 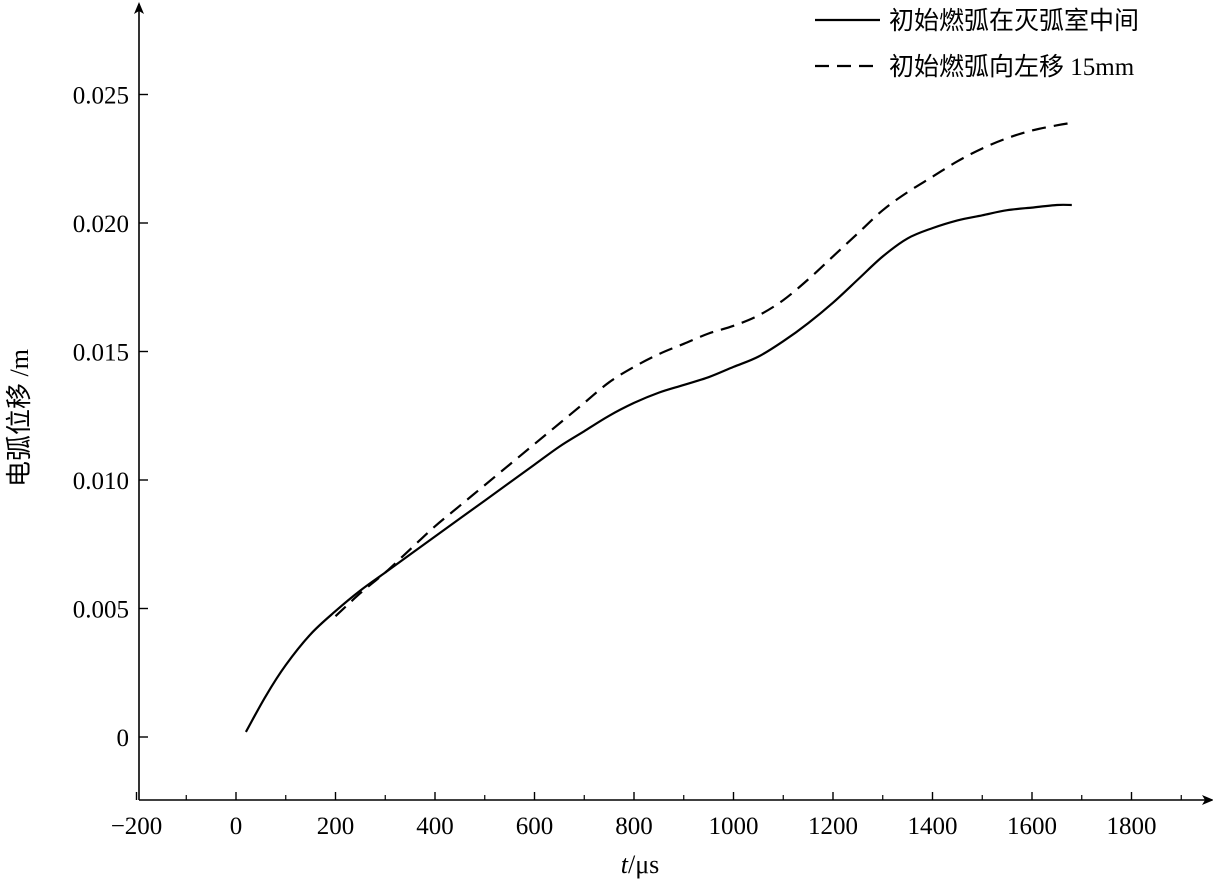 I want to click on x-axis-ticks: −200 0 200 400 600 800 1000 1200 1400 1600 1800, so click(x=646, y=816).